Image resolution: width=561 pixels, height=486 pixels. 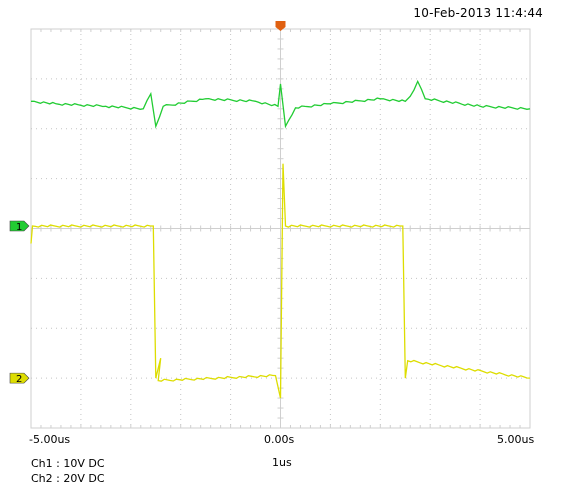 I want to click on trigger-marker-icon, so click(x=280, y=26).